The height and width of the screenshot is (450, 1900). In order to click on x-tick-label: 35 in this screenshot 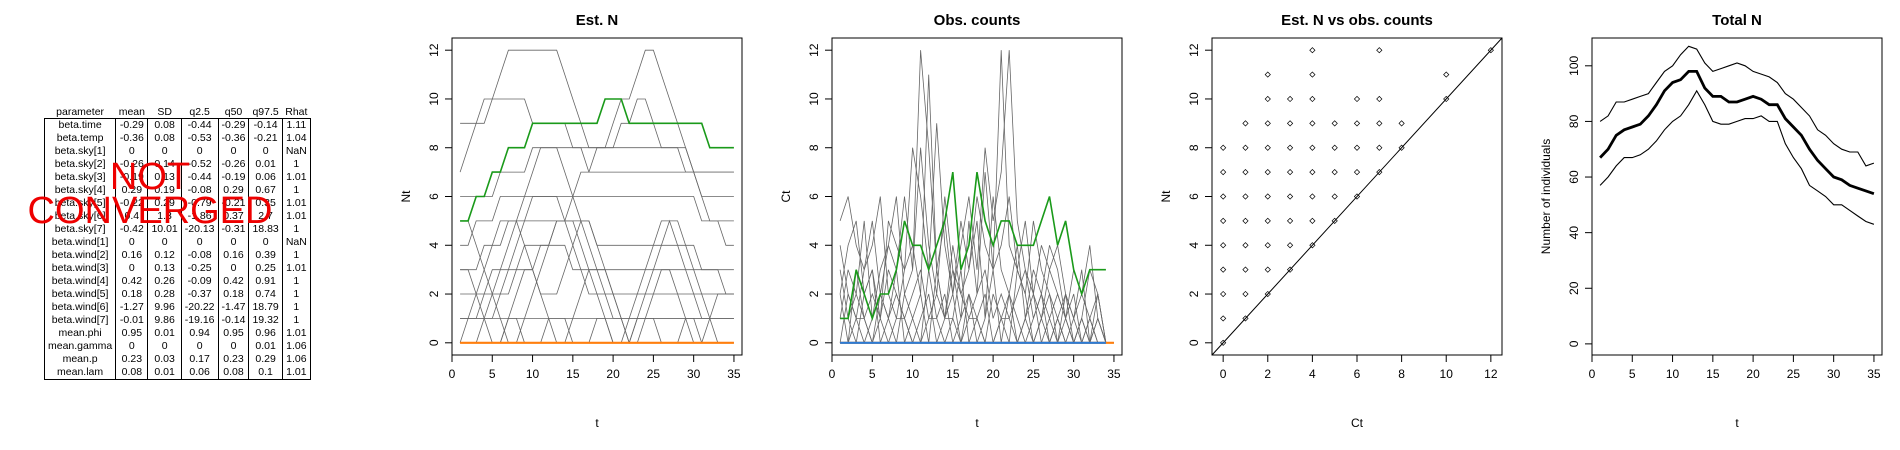, I will do `click(1114, 374)`.